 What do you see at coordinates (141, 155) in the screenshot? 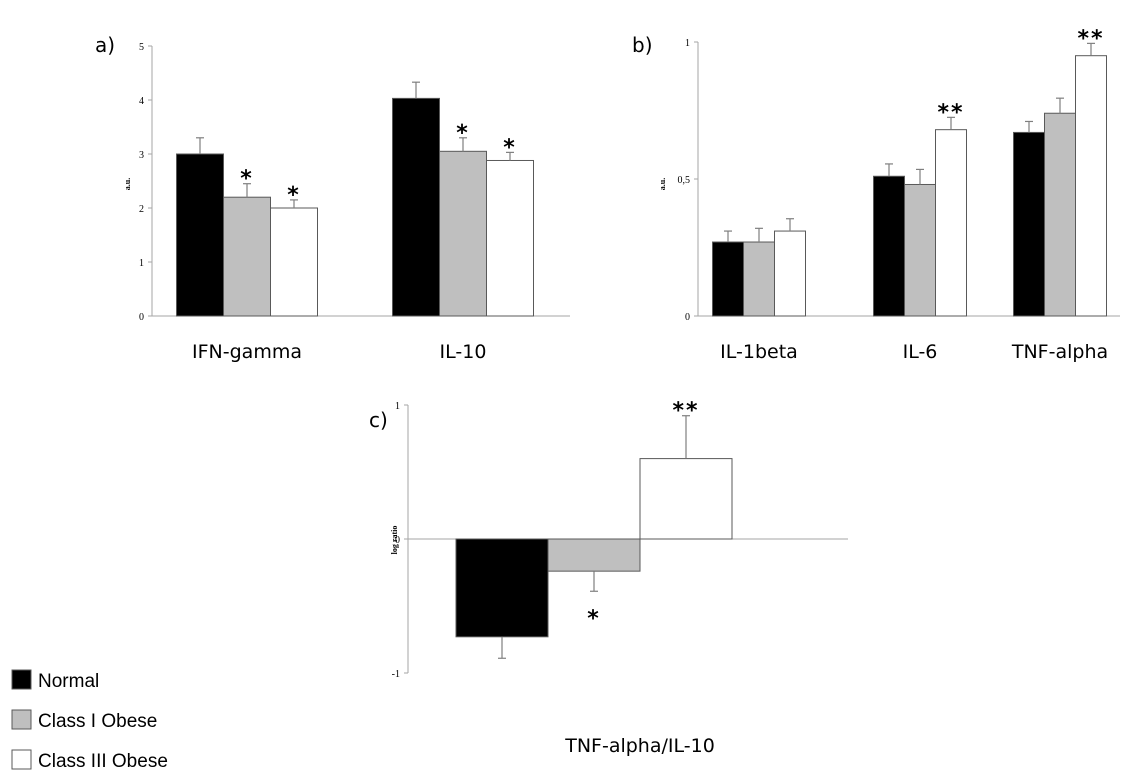
I see `y-tick-label: 3` at bounding box center [141, 155].